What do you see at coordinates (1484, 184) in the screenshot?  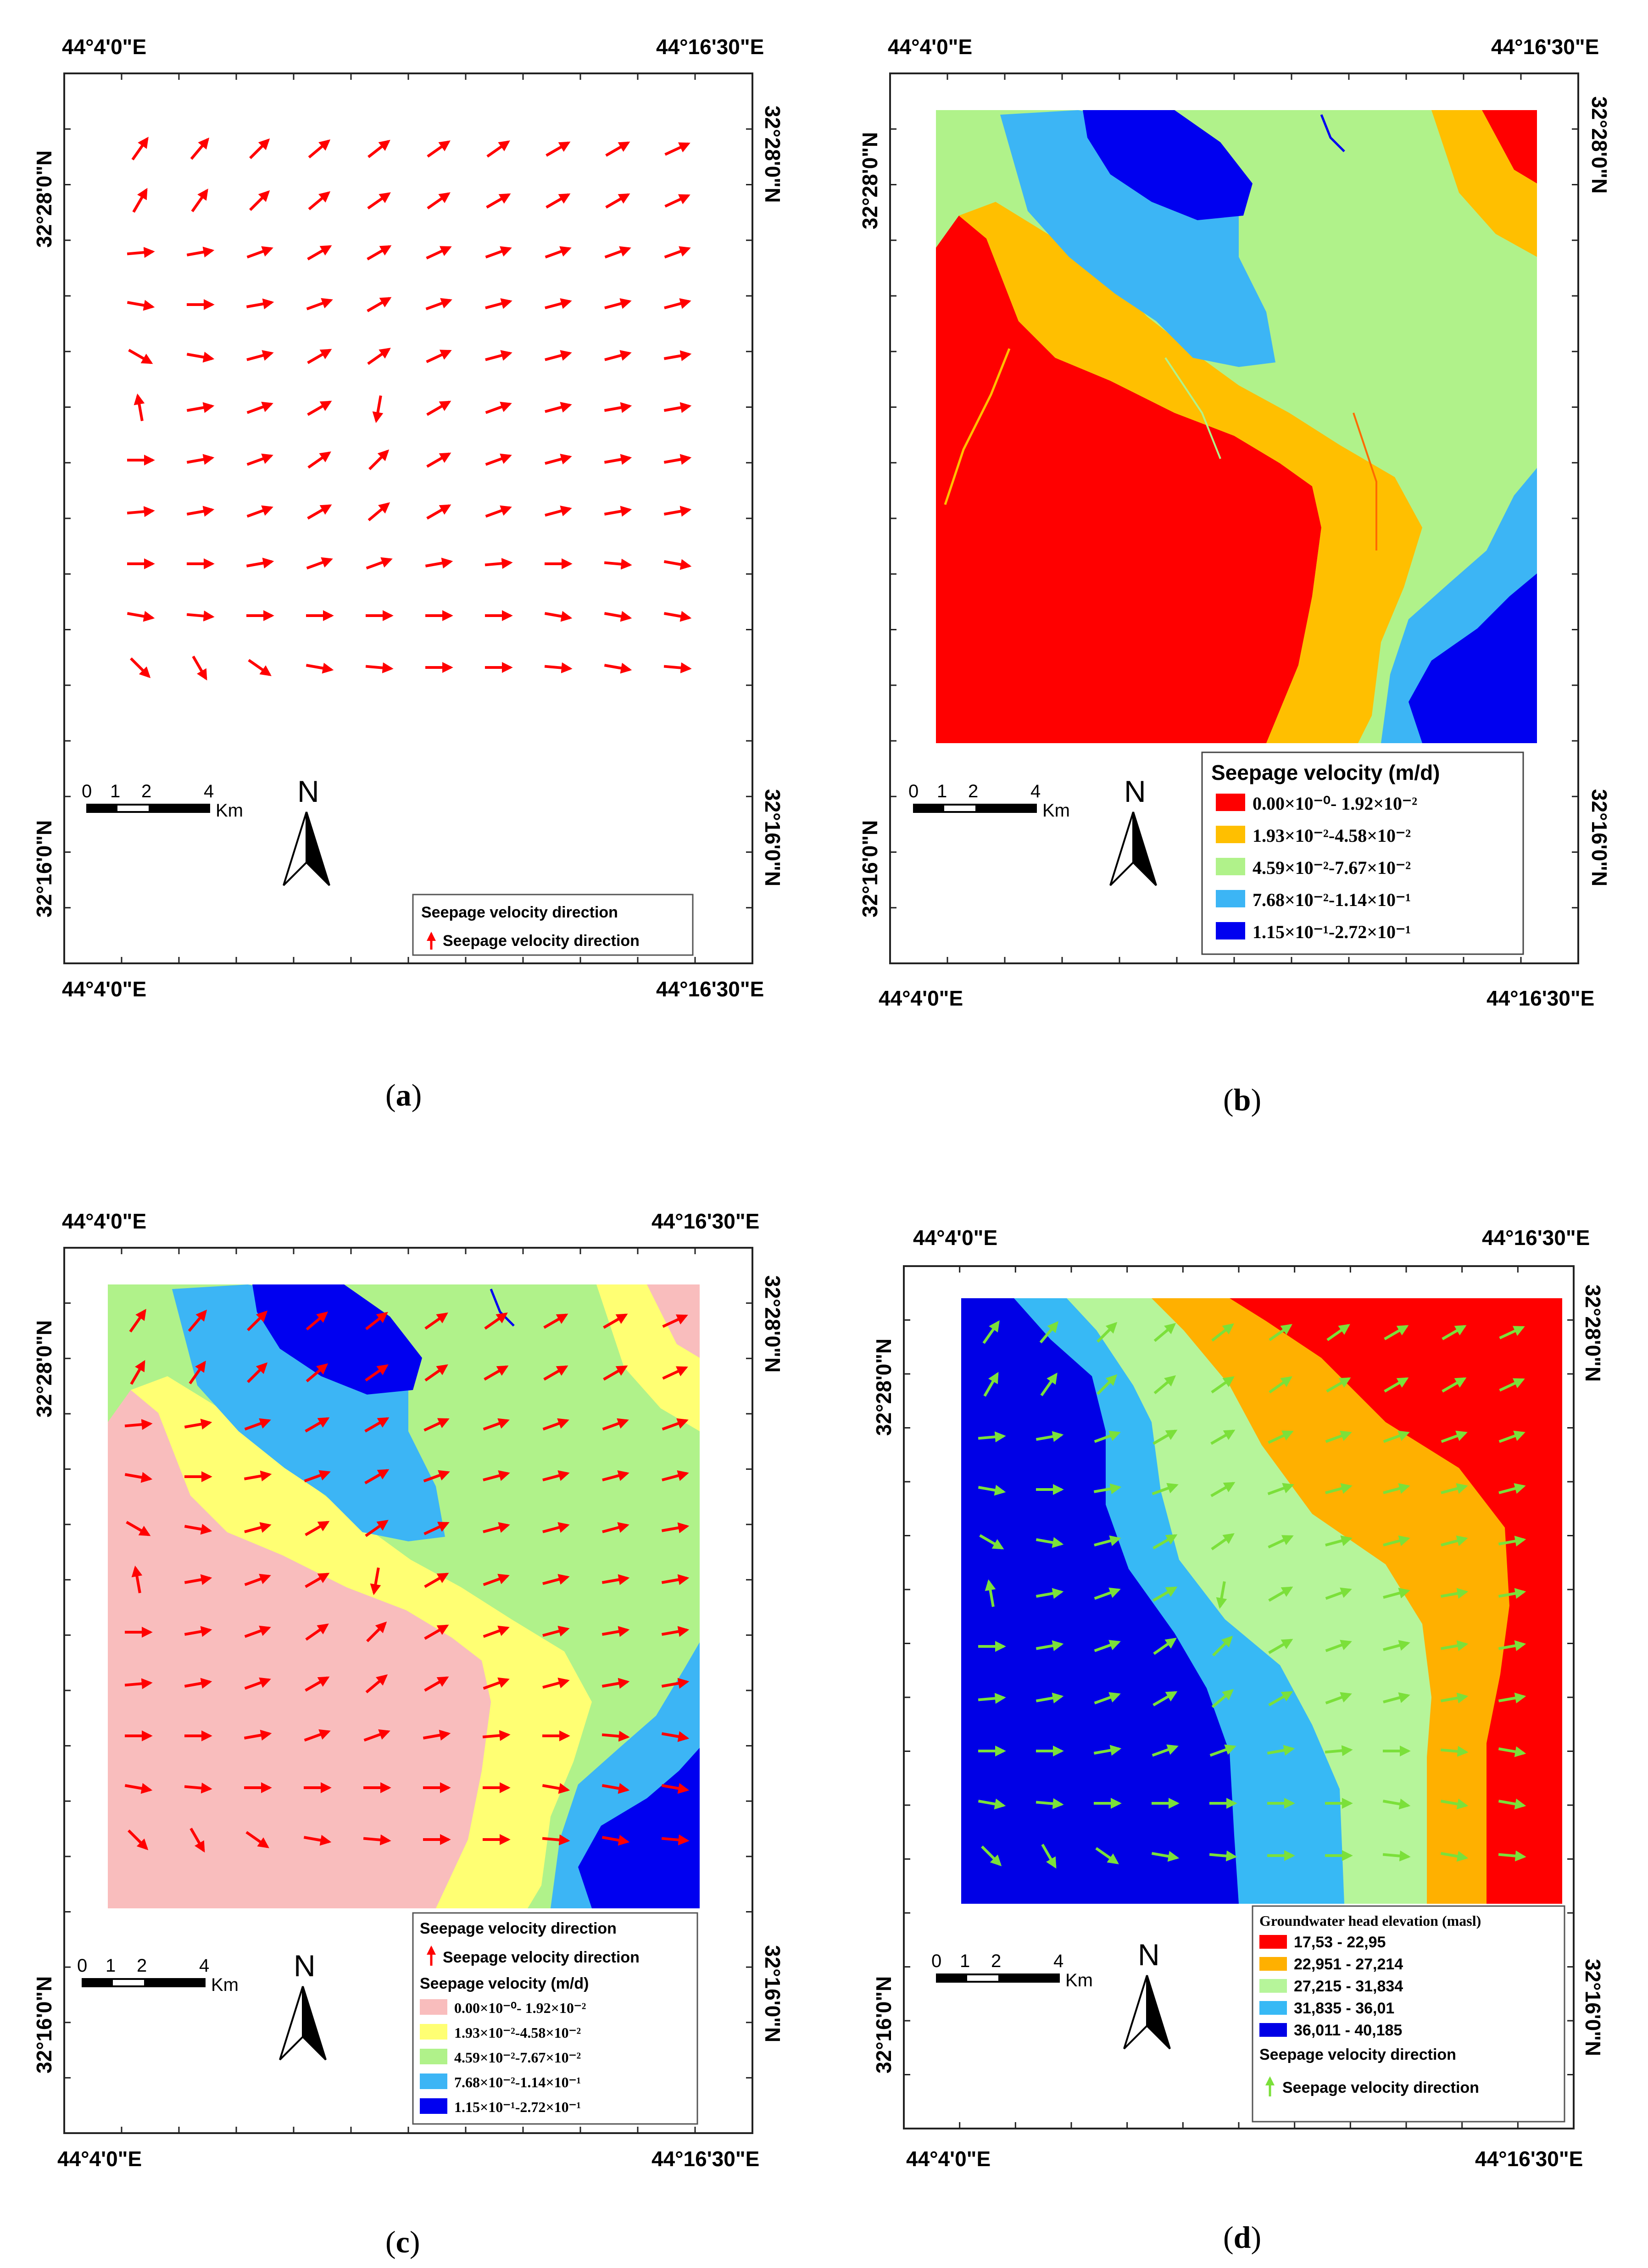 I see `zone-mid-orange-ne` at bounding box center [1484, 184].